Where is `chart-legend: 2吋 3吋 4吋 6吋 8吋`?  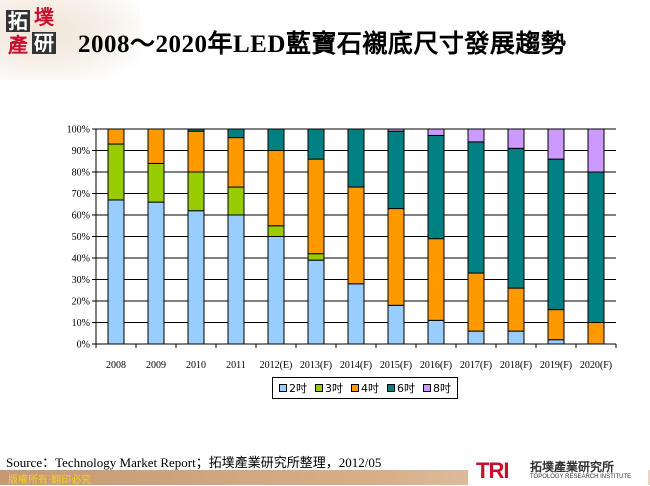 chart-legend: 2吋 3吋 4吋 6吋 8吋 is located at coordinates (365, 388).